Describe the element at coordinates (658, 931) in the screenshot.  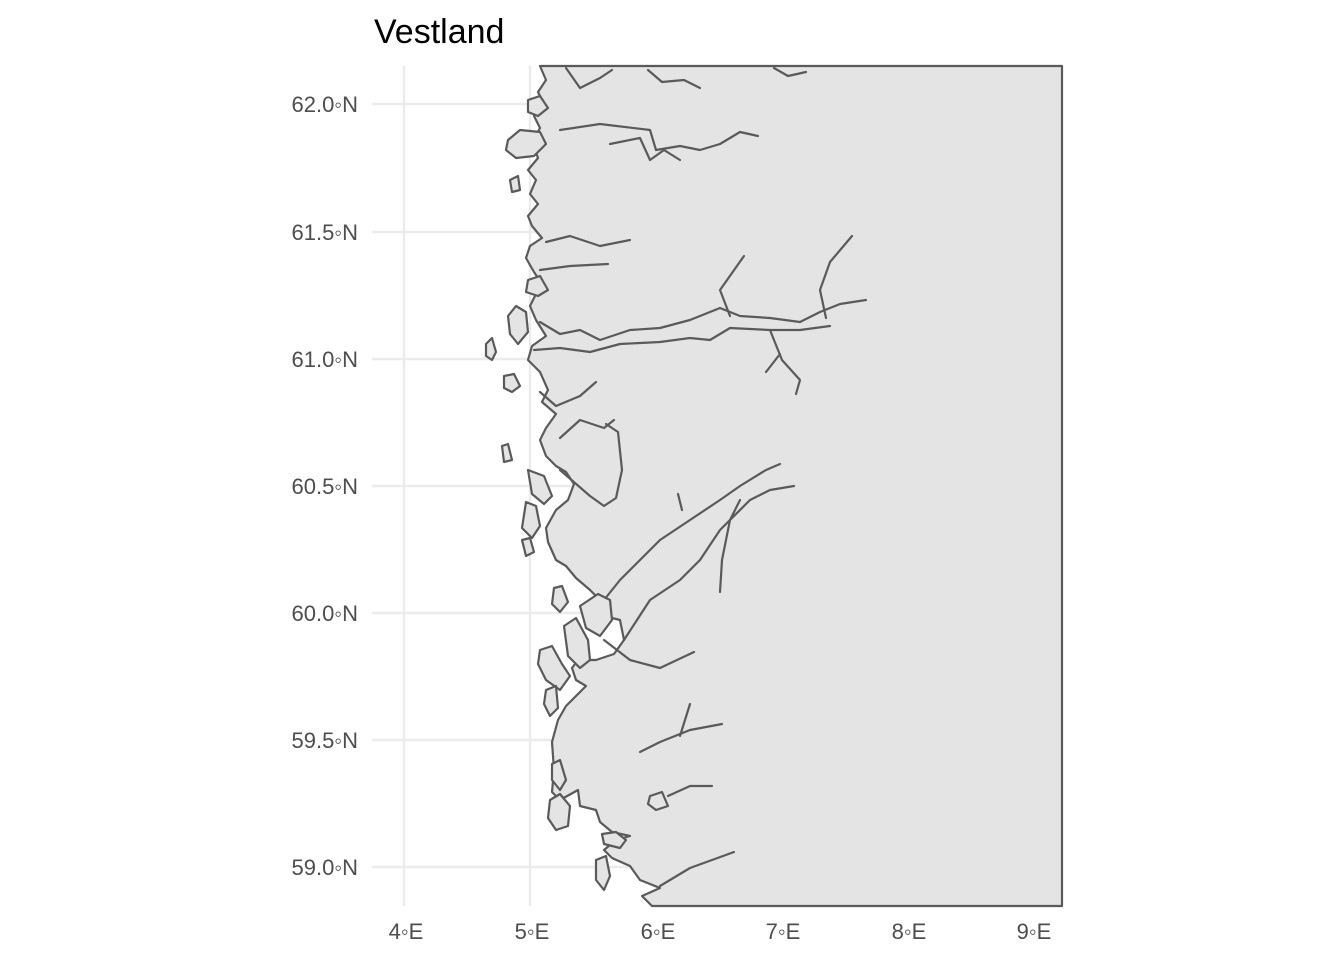
I see `x-tick-label: 6◦E` at that location.